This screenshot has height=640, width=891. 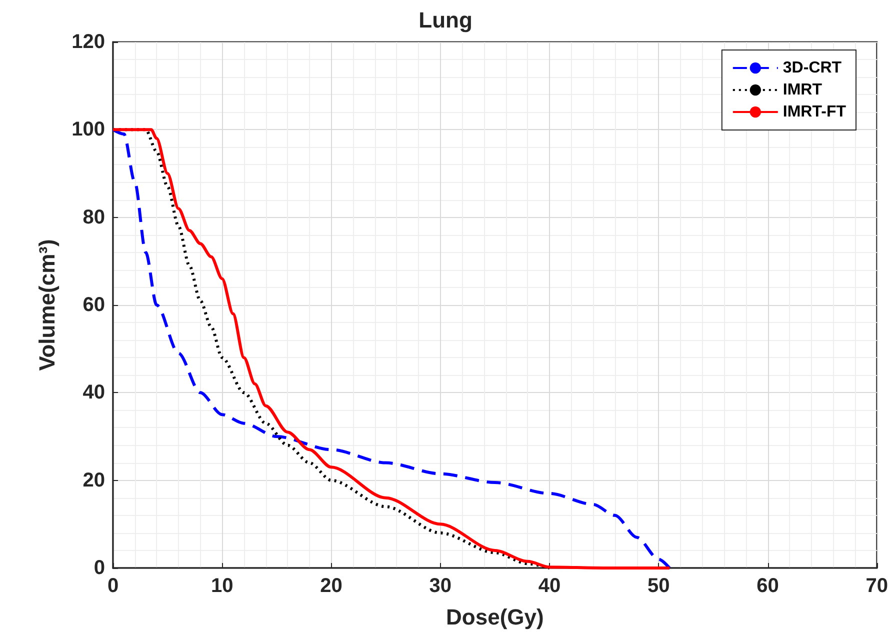 What do you see at coordinates (445, 20) in the screenshot?
I see `chart-title: Lung` at bounding box center [445, 20].